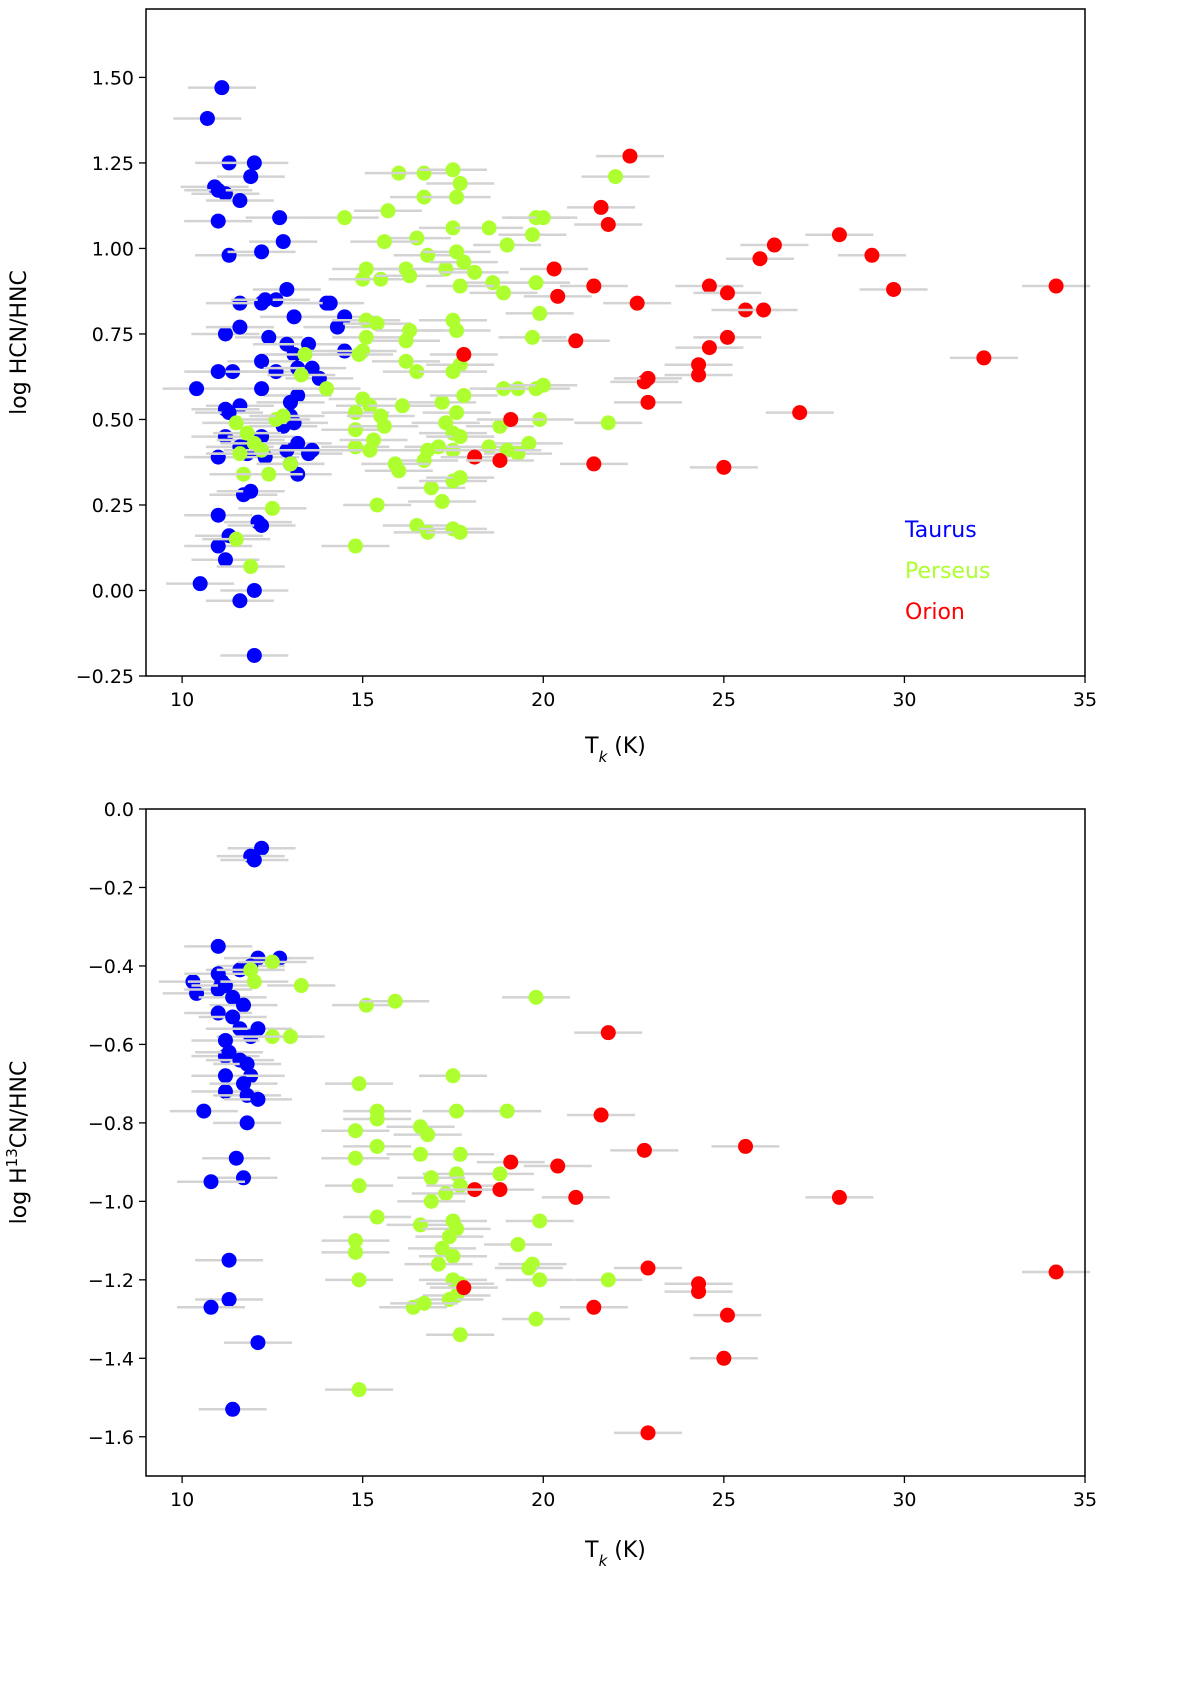 The image size is (1200, 1702). Describe the element at coordinates (111, 1281) in the screenshot. I see `y-tick-label: −1.2` at that location.